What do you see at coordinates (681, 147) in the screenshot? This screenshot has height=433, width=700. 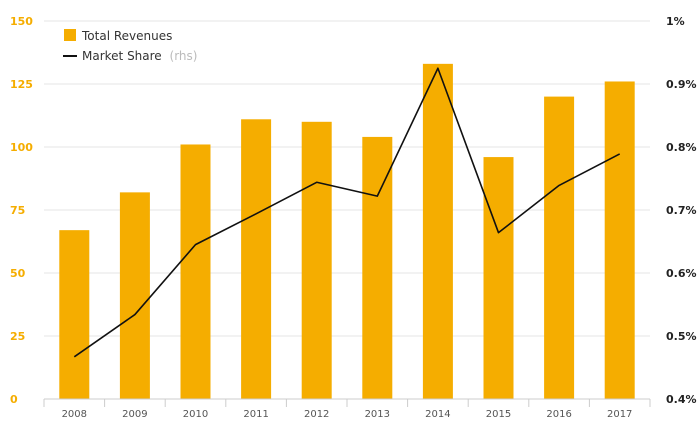 I see `right-tick-label: 0.8%` at bounding box center [681, 147].